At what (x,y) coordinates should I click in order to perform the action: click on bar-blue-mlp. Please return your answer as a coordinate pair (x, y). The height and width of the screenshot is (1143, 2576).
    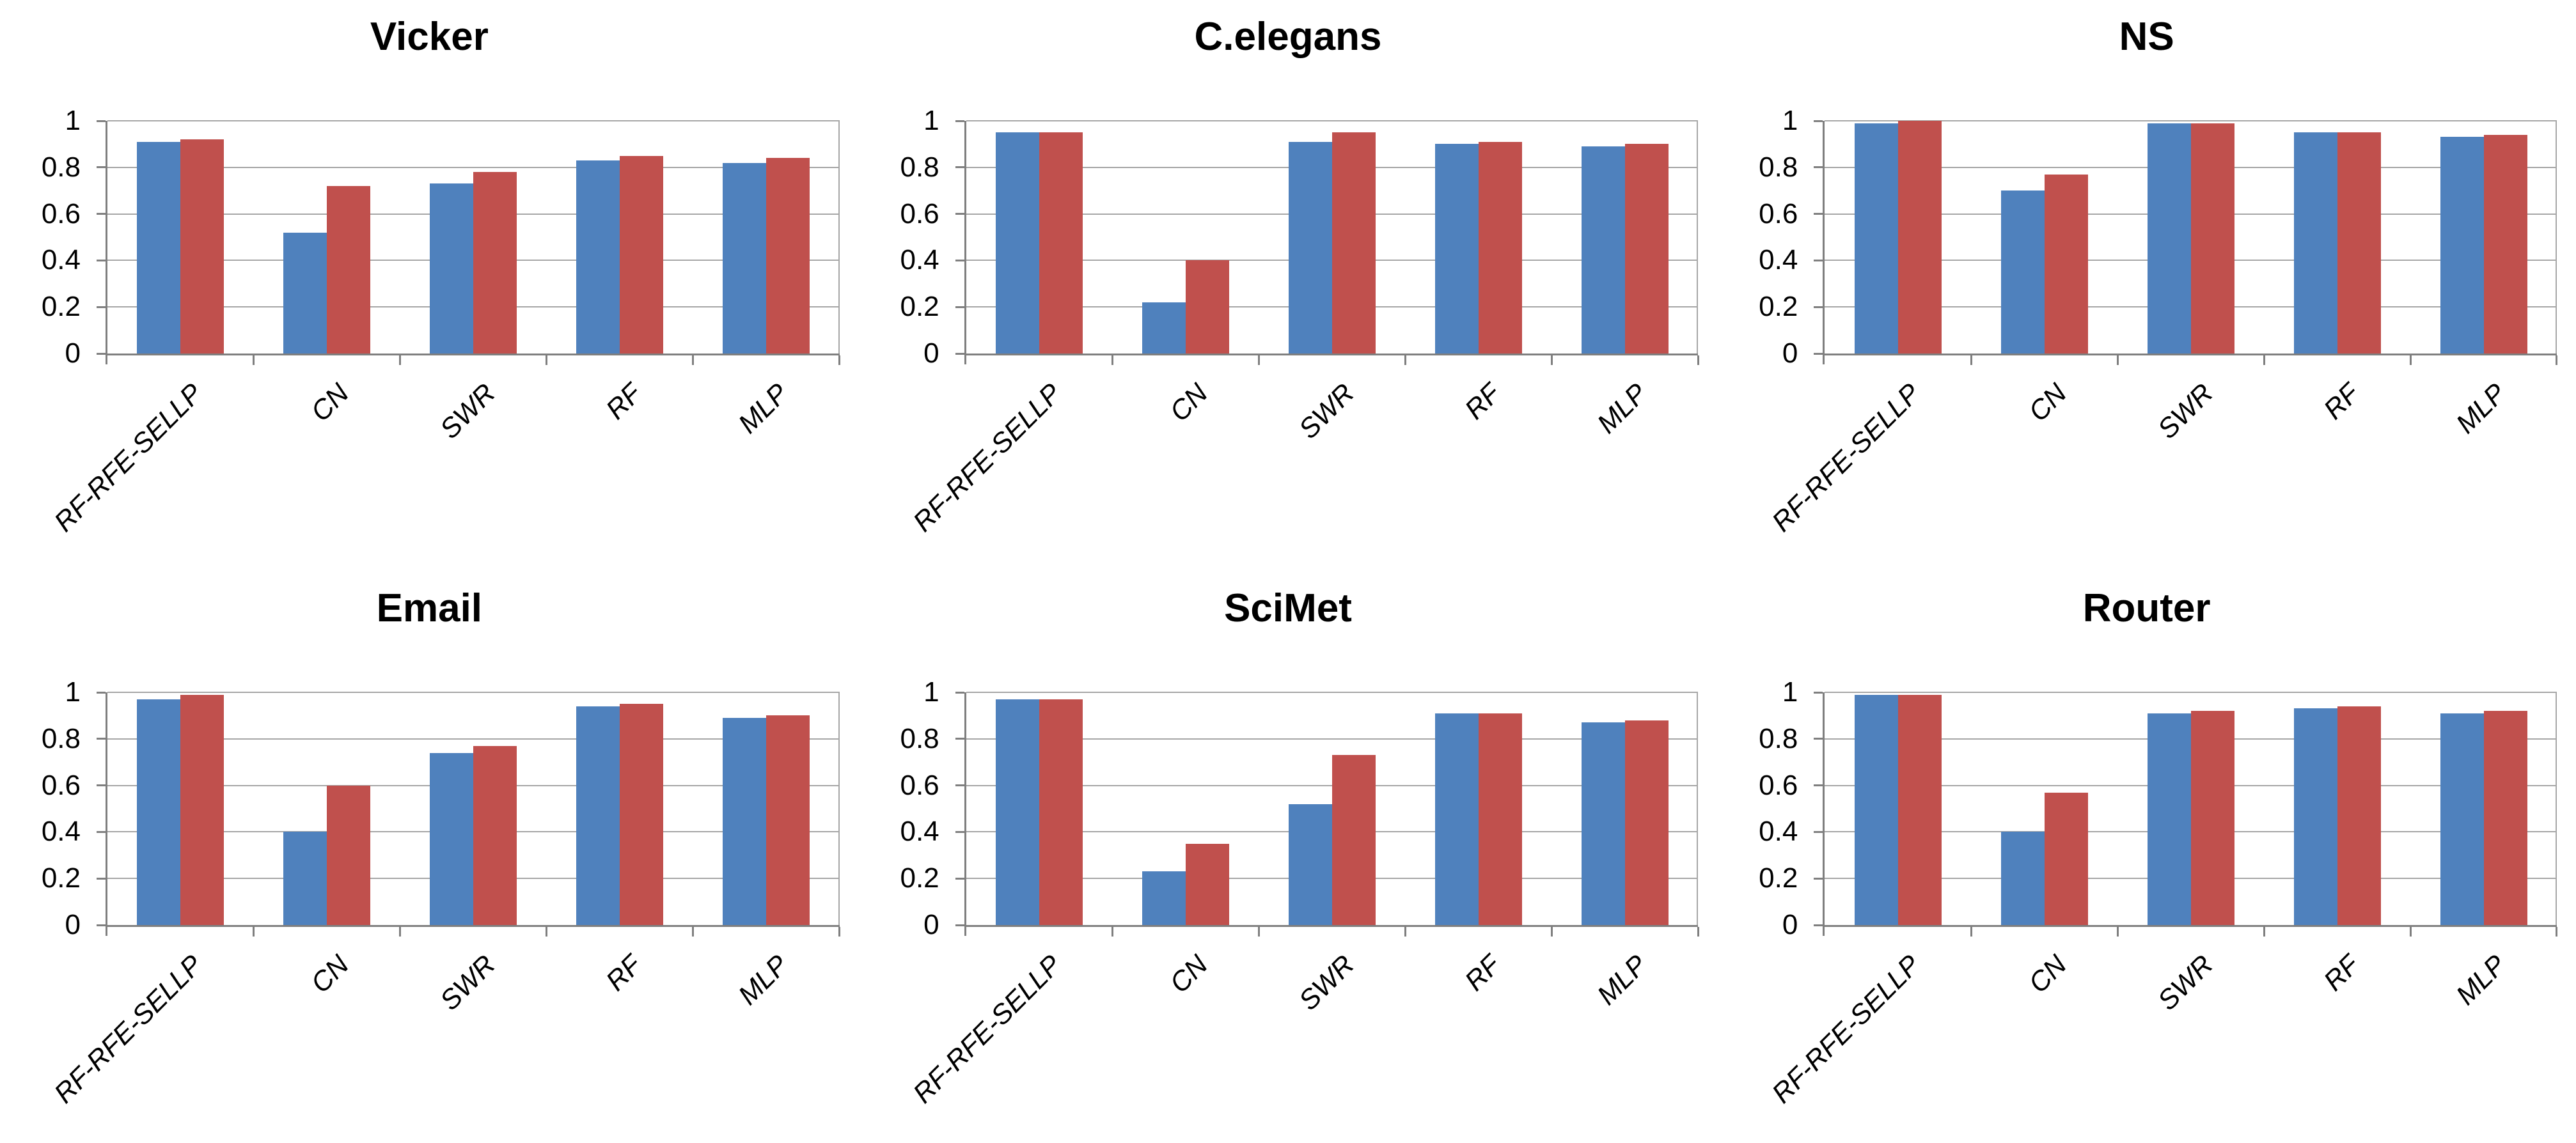
    Looking at the image, I should click on (1603, 250).